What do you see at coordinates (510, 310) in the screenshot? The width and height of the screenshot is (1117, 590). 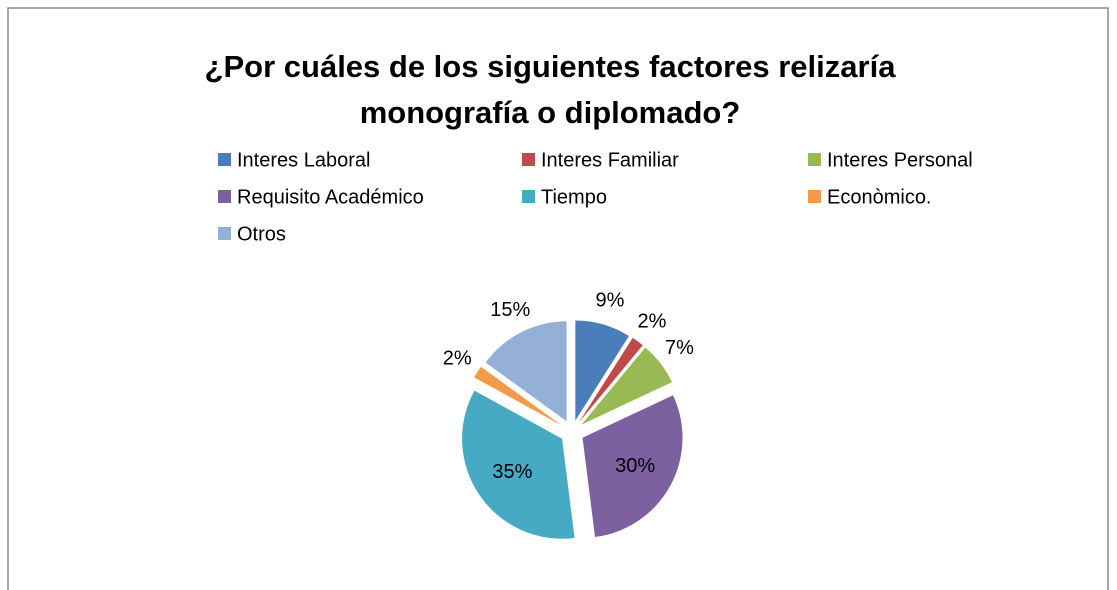 I see `data-label: 15%` at bounding box center [510, 310].